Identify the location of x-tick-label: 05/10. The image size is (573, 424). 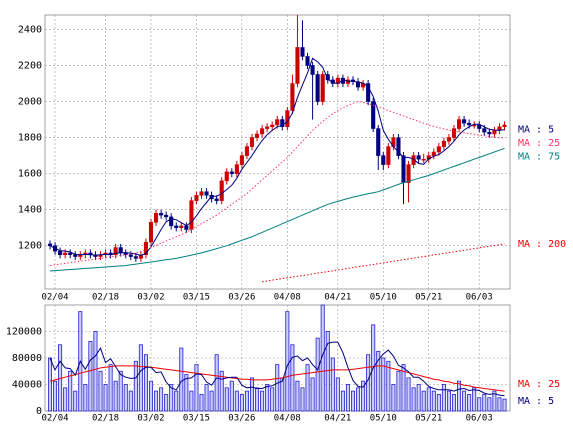
(383, 298).